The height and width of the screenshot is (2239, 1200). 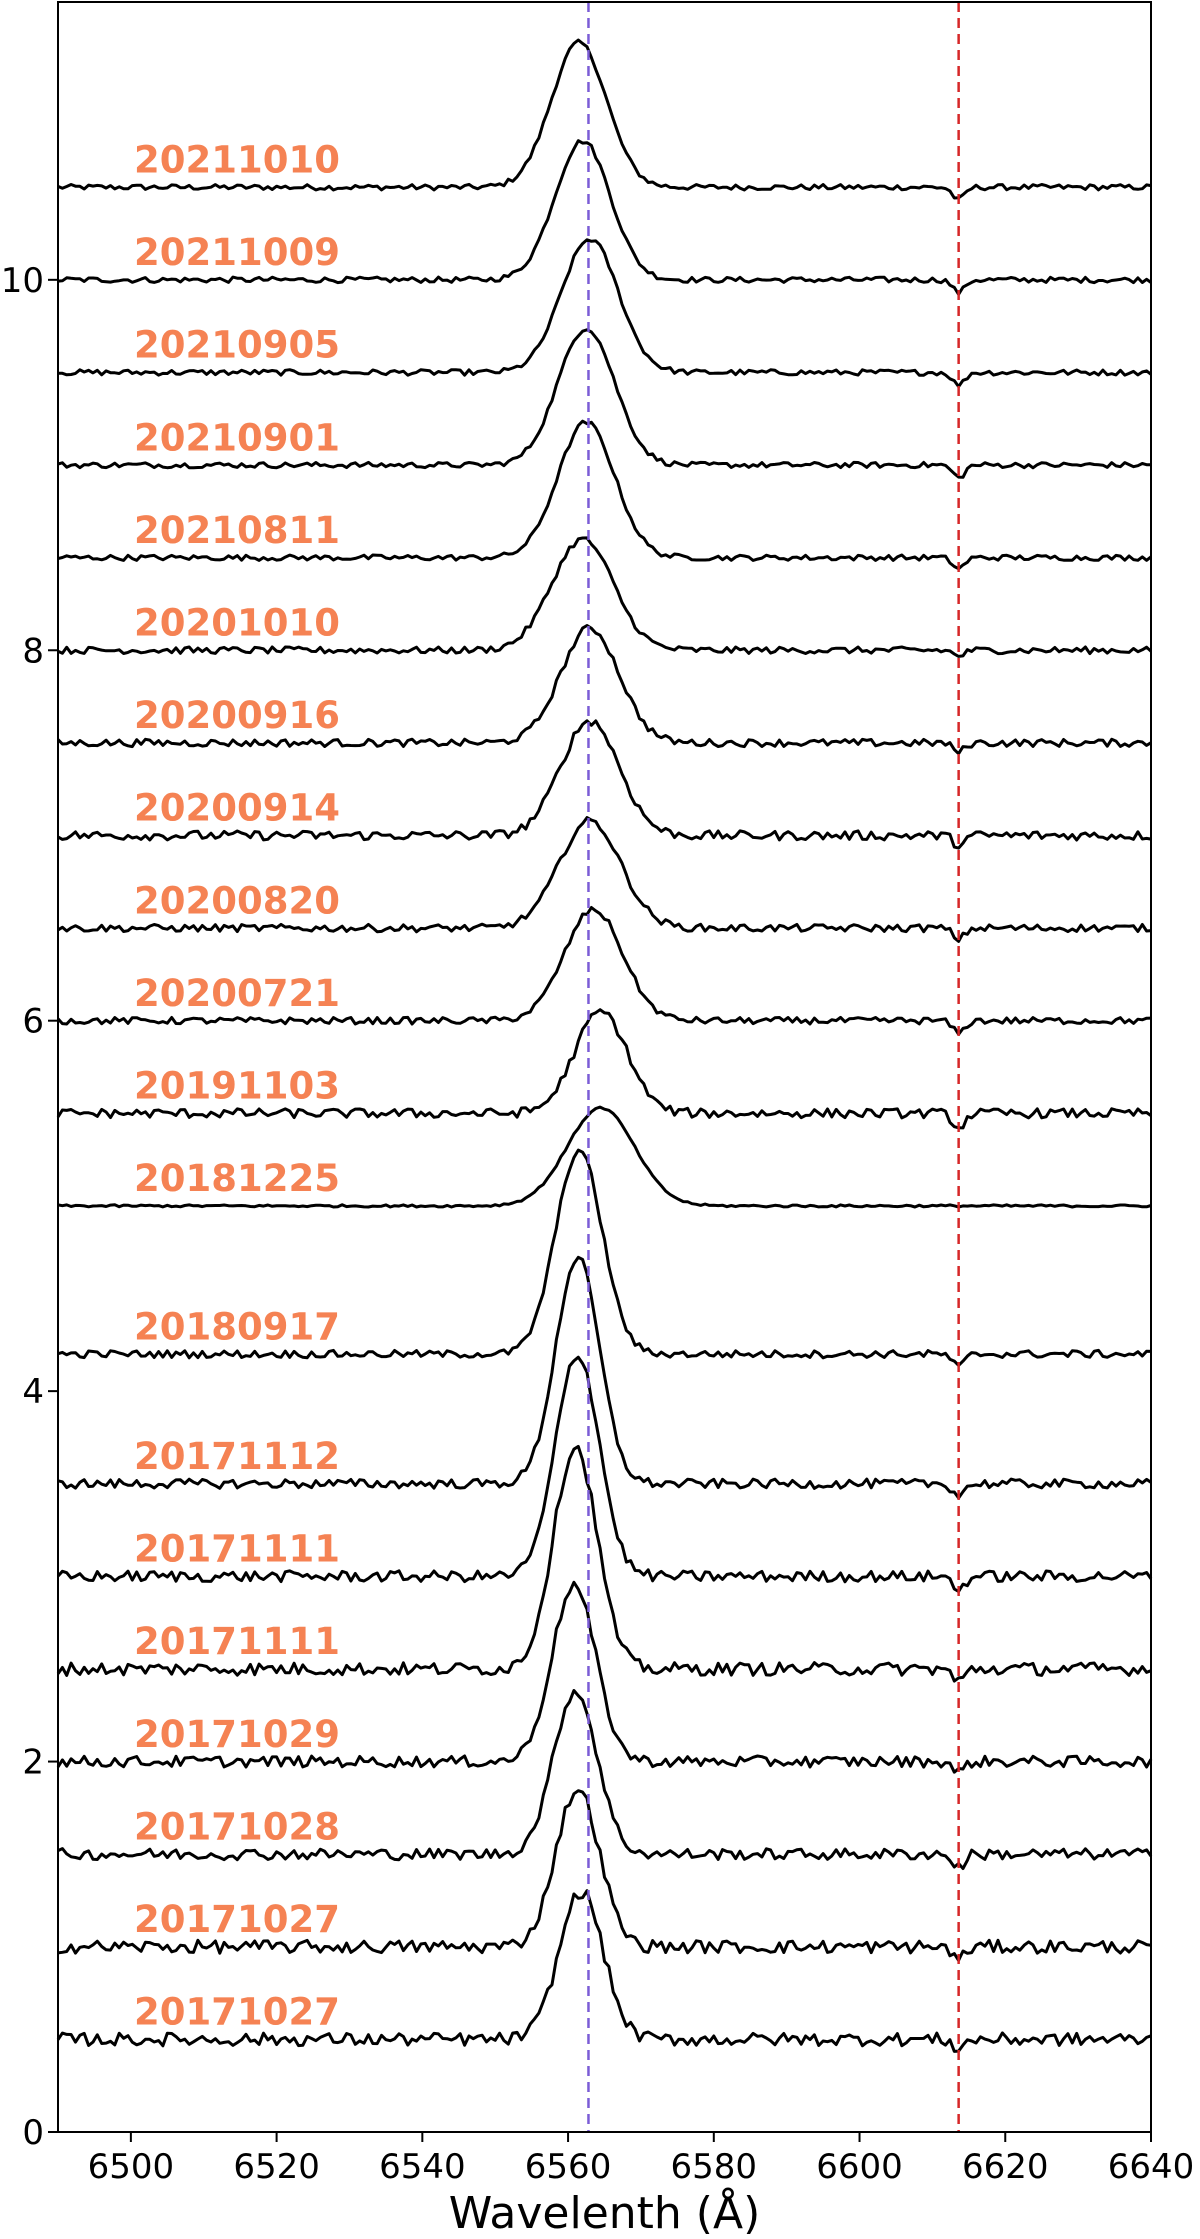 What do you see at coordinates (131, 2167) in the screenshot?
I see `x-tick-label: 6500` at bounding box center [131, 2167].